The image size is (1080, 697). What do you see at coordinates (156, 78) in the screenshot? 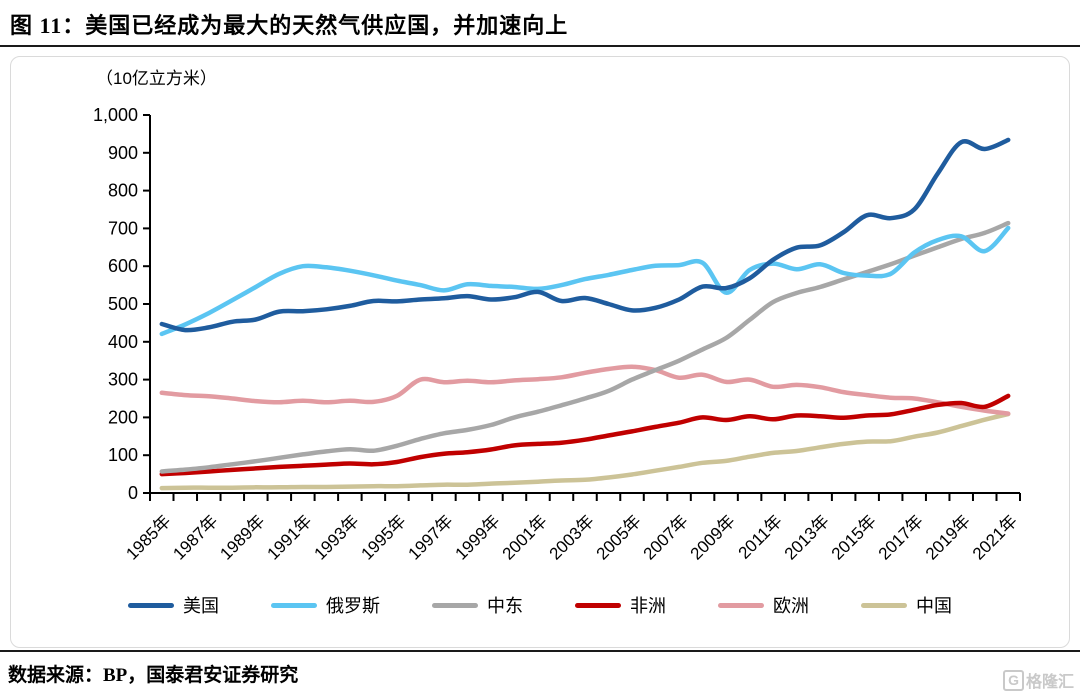
I see `y-axis-unit-label: （10亿立方米）` at bounding box center [156, 78].